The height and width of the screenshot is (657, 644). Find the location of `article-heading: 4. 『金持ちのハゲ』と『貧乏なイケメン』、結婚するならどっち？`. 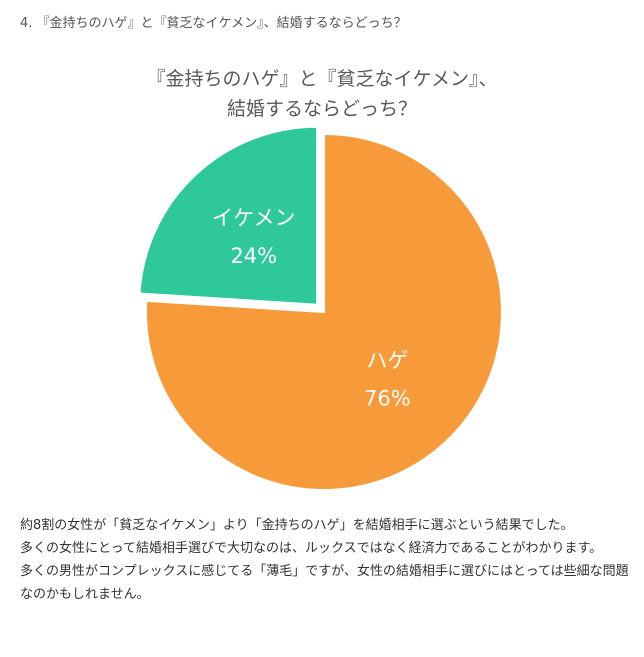

article-heading: 4. 『金持ちのハゲ』と『貧乏なイケメン』、結婚するならどっち？ is located at coordinates (213, 23).